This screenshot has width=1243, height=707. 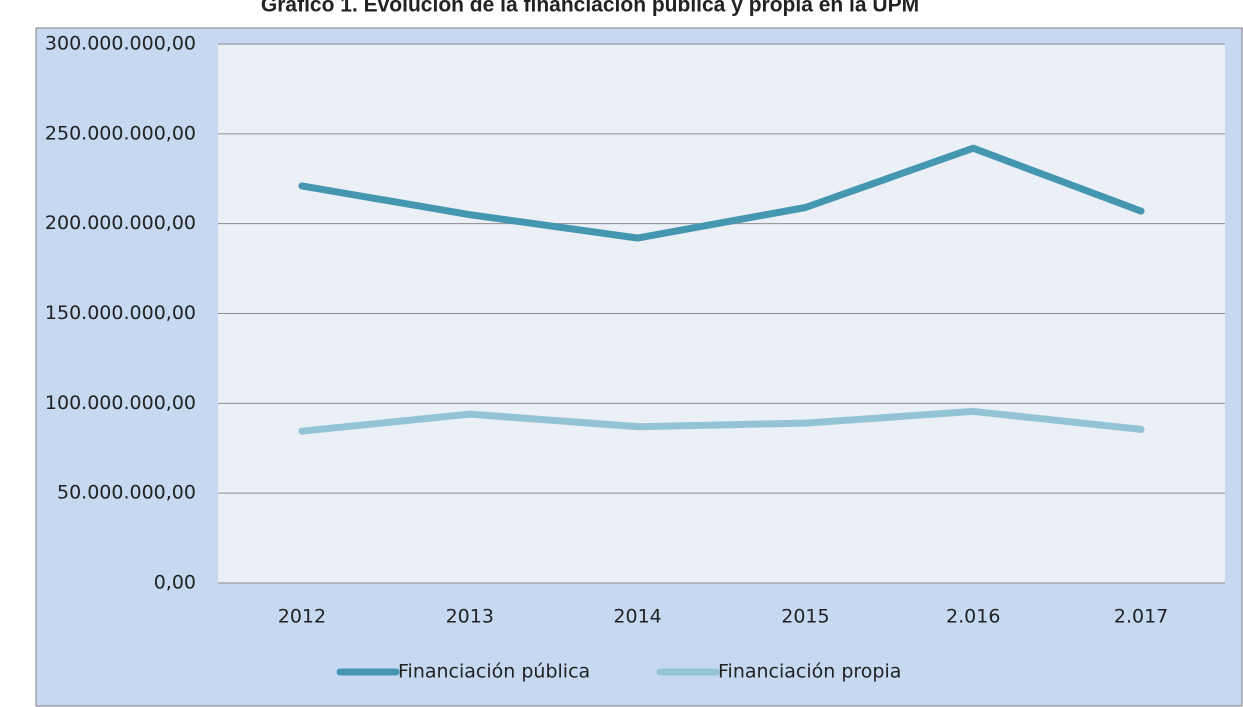 What do you see at coordinates (494, 672) in the screenshot?
I see `legend-label: Financiación pública` at bounding box center [494, 672].